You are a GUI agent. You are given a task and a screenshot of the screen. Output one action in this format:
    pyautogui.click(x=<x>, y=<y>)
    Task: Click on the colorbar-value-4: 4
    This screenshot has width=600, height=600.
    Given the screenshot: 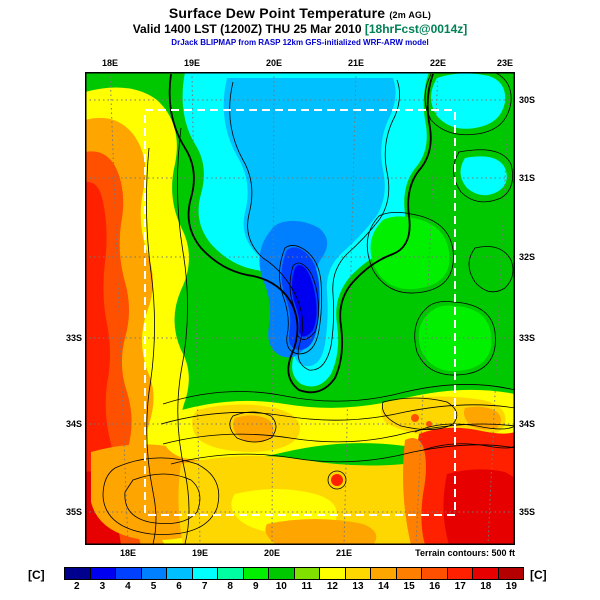 What is the action you would take?
    pyautogui.click(x=128, y=586)
    